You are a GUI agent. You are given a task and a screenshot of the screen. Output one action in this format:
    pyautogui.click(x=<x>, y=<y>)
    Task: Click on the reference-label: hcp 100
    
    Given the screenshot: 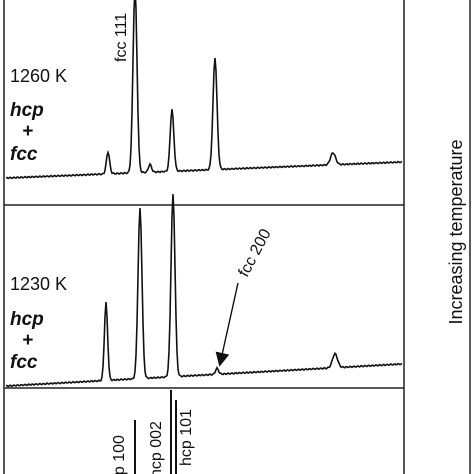 What is the action you would take?
    pyautogui.click(x=119, y=454)
    